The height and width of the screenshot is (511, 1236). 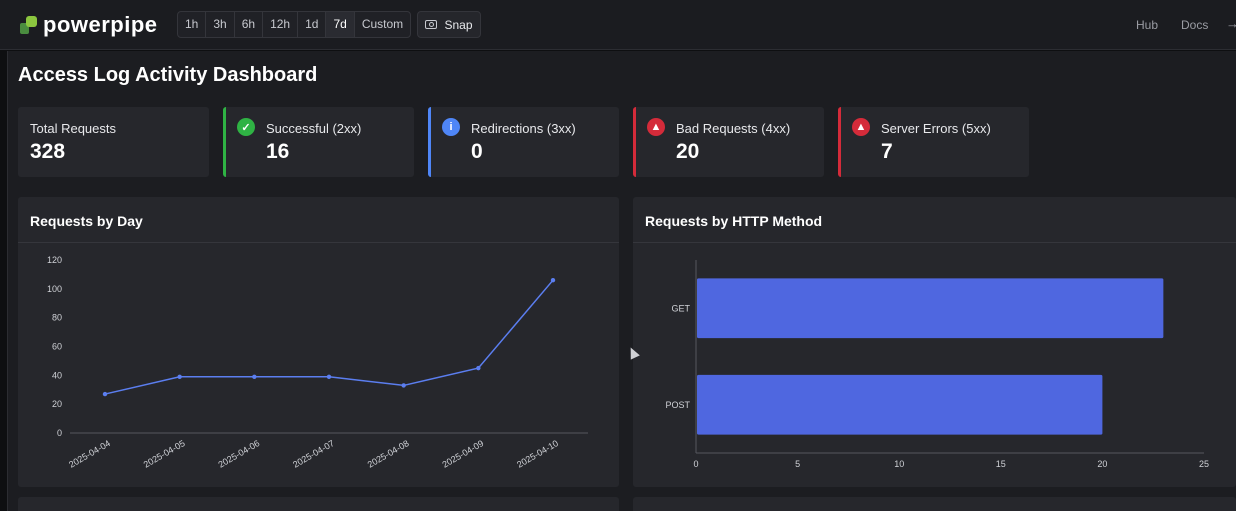 I want to click on camera-icon, so click(x=431, y=24).